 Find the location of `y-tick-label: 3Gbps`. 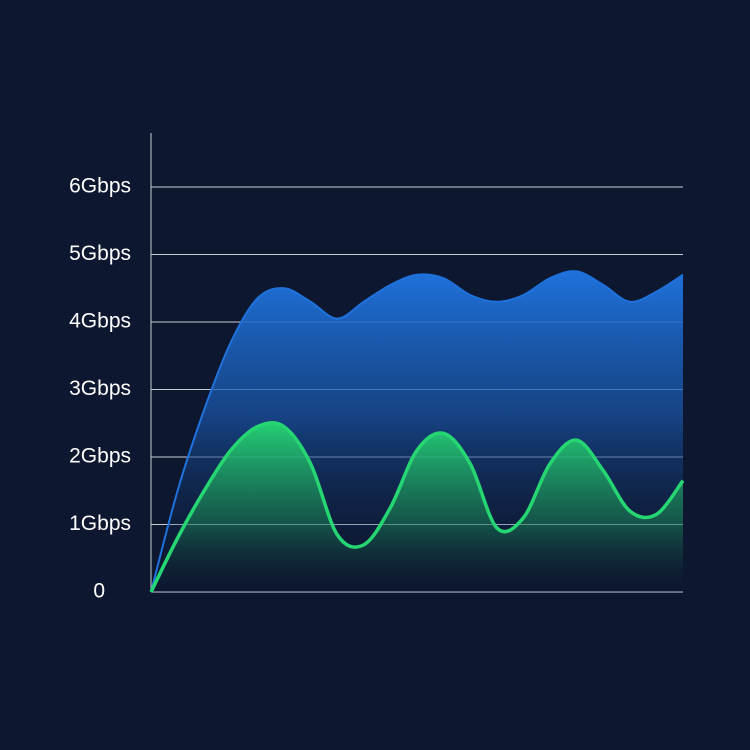

y-tick-label: 3Gbps is located at coordinates (100, 388).